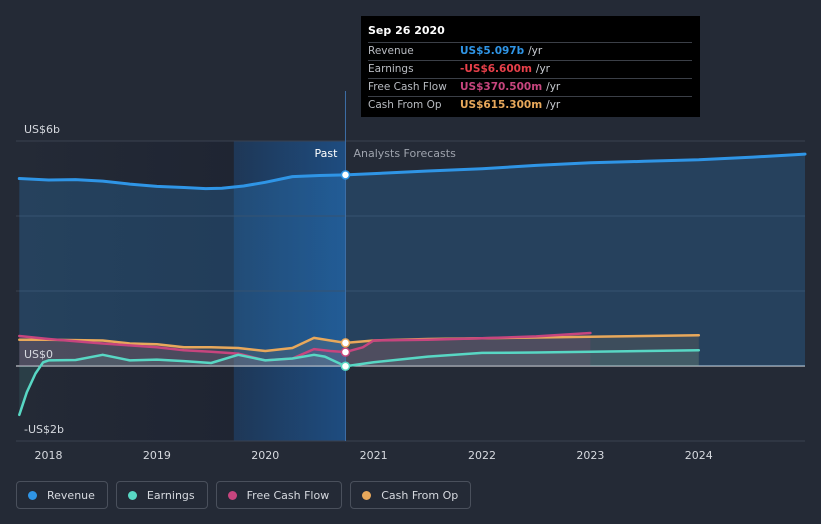  What do you see at coordinates (367, 495) in the screenshot?
I see `cash-from-op-dot-icon` at bounding box center [367, 495].